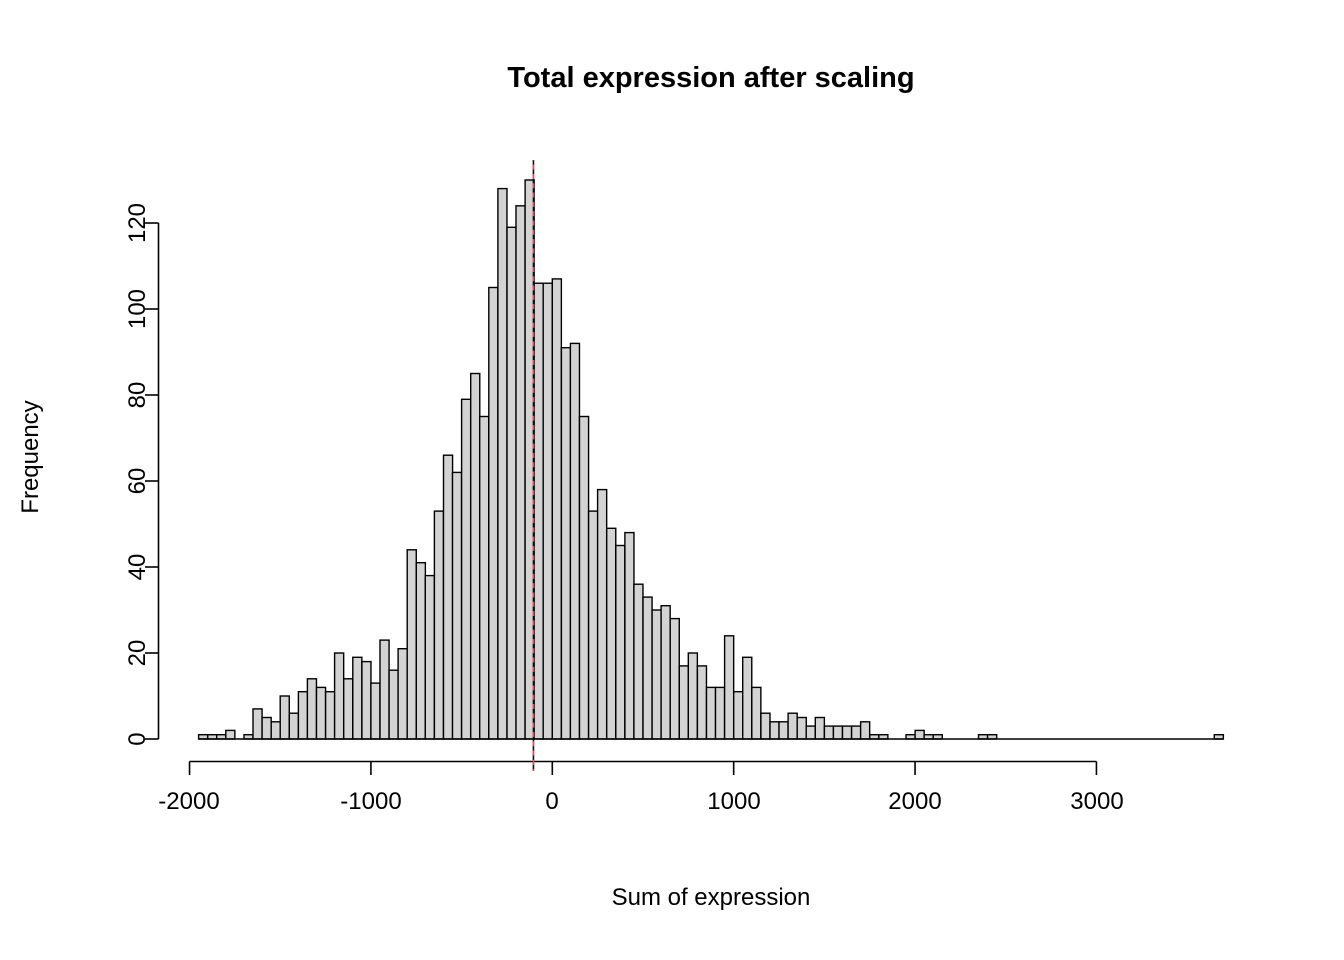  Describe the element at coordinates (915, 801) in the screenshot. I see `x-tick-label: 2000` at that location.